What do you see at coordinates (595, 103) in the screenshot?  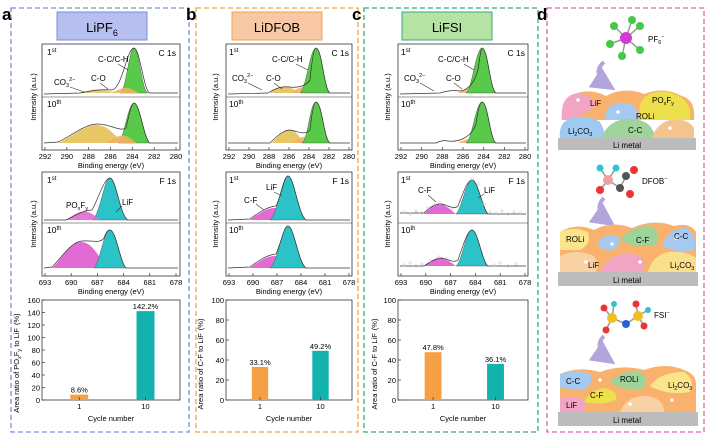 I see `sei1-lif: LiF` at bounding box center [595, 103].